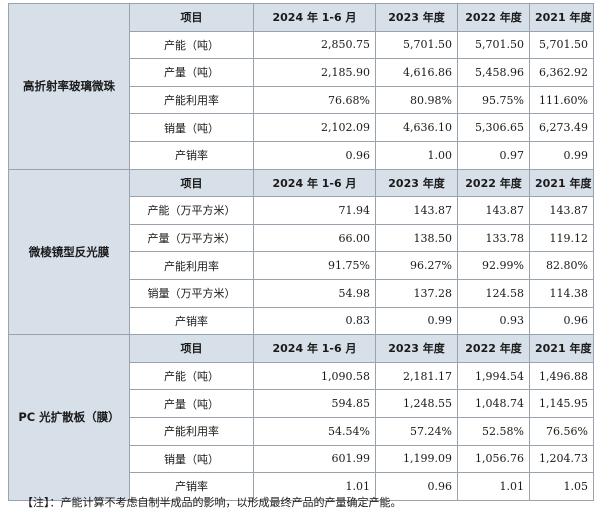 This screenshot has height=514, width=603. I want to click on value-cell: 1.05, so click(561, 486).